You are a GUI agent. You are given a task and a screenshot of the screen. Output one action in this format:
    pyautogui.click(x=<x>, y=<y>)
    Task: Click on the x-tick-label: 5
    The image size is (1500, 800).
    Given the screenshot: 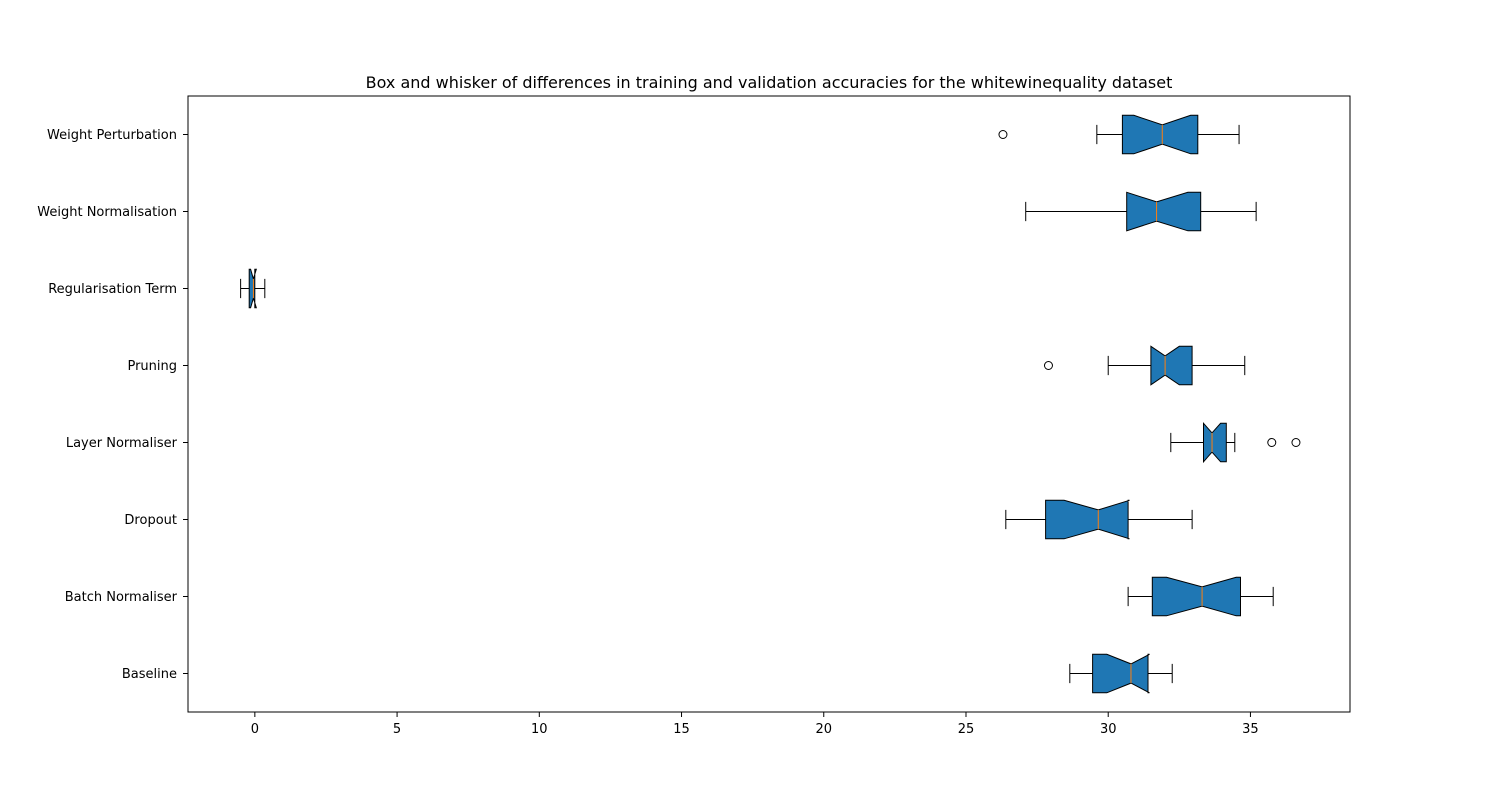 What is the action you would take?
    pyautogui.click(x=397, y=729)
    